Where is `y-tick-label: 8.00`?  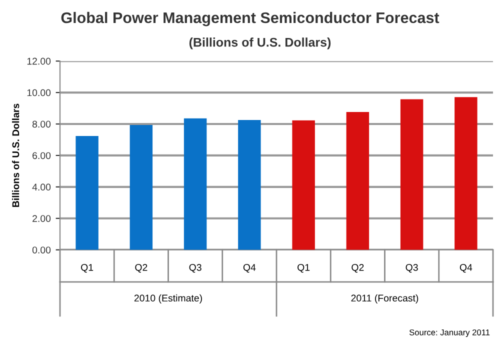
y-tick-label: 8.00 is located at coordinates (41, 124).